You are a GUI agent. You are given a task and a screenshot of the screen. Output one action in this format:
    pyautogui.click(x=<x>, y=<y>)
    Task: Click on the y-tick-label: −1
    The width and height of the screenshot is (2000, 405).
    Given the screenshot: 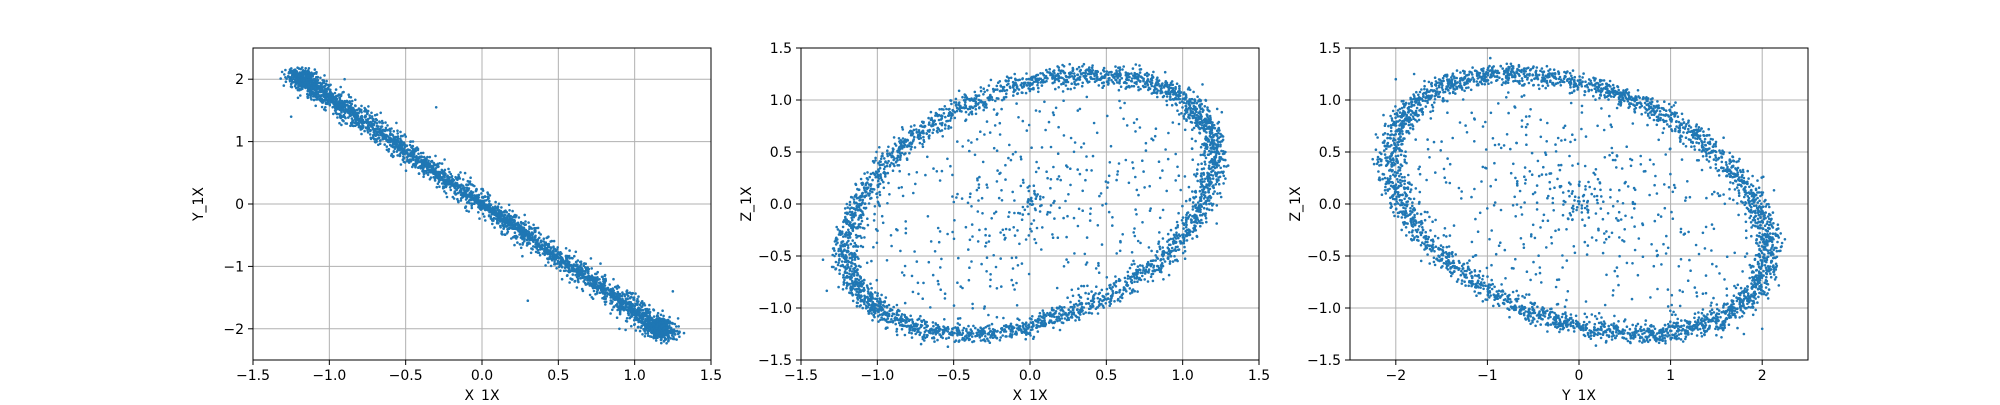 What is the action you would take?
    pyautogui.click(x=233, y=267)
    